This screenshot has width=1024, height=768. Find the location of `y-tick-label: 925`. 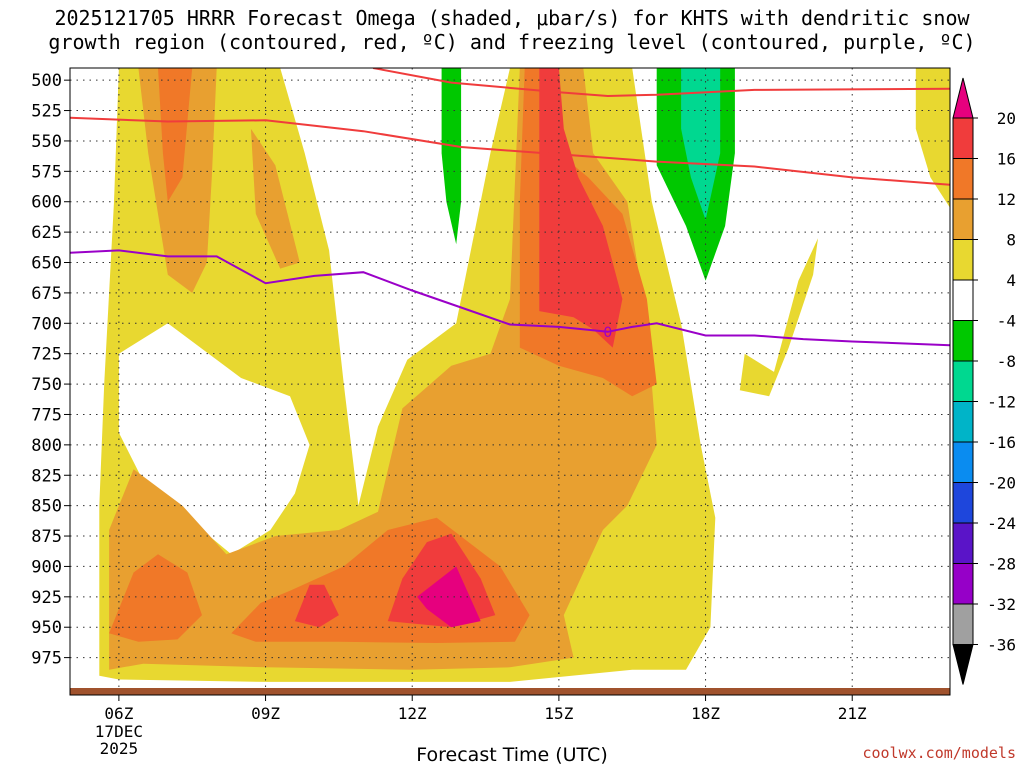

y-tick-label: 925 is located at coordinates (46, 598).